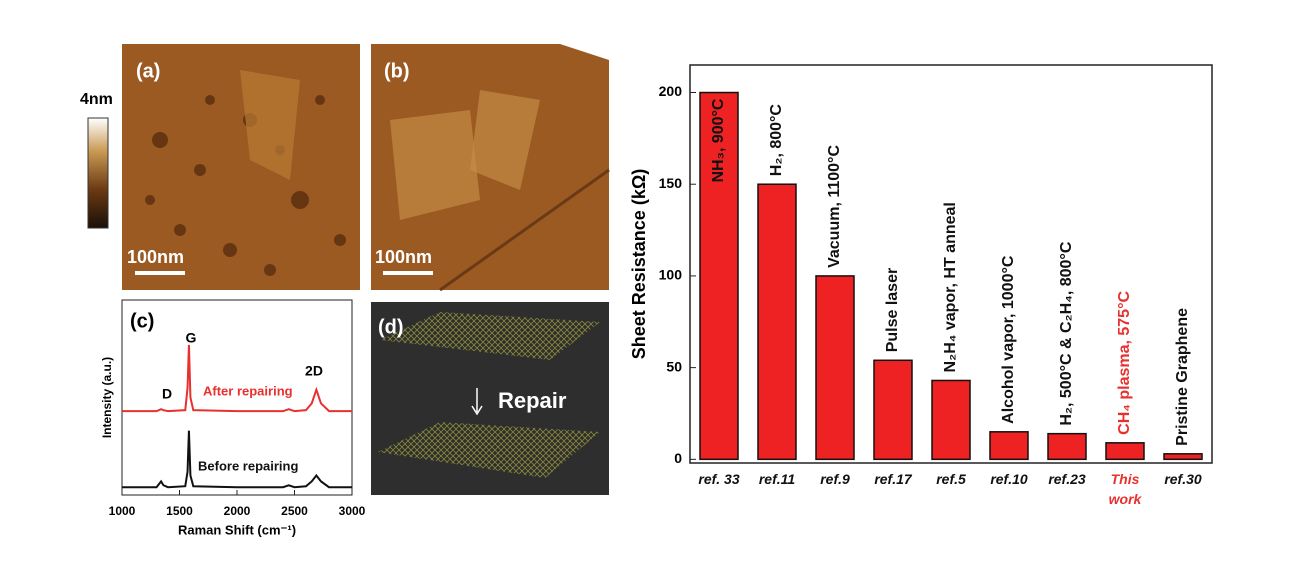 Image resolution: width=1297 pixels, height=585 pixels. What do you see at coordinates (1008, 339) in the screenshot?
I see `bar-label: Alcohol vapor, 1000°C` at bounding box center [1008, 339].